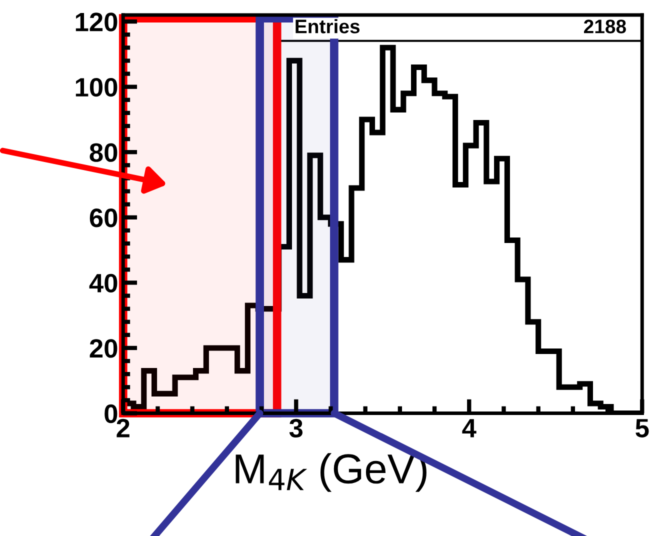 This screenshot has width=662, height=536. What do you see at coordinates (296, 428) in the screenshot?
I see `x-tick-label: 3` at bounding box center [296, 428].